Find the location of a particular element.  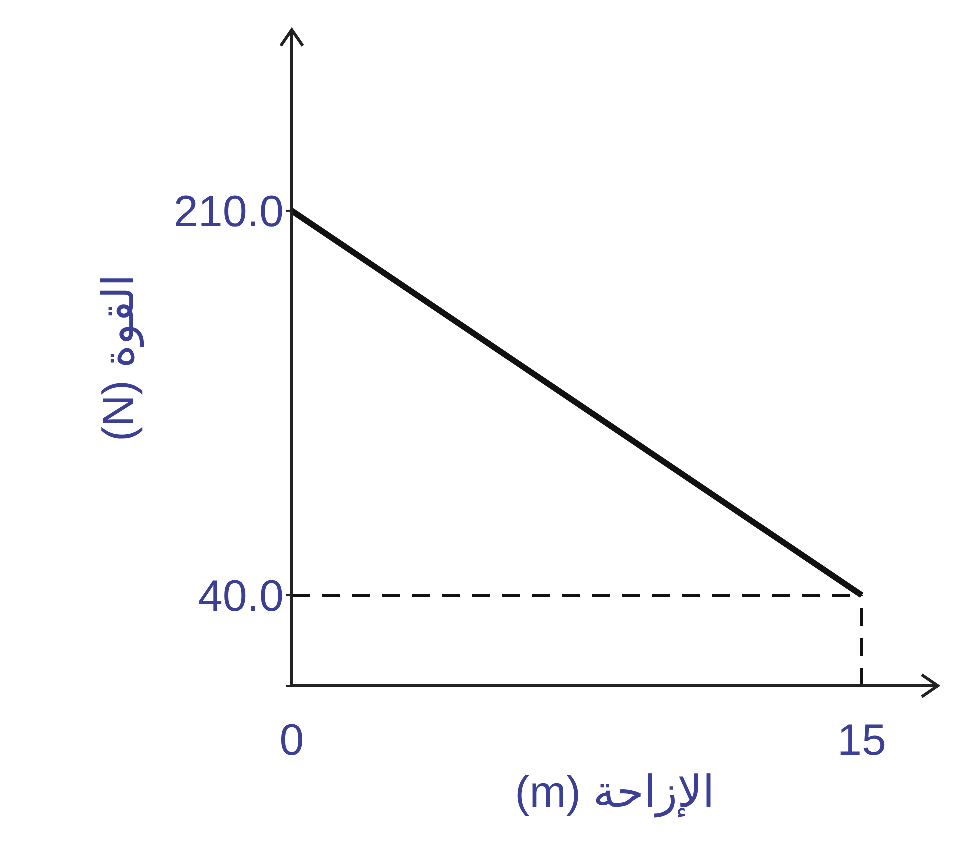

y-axis-title: القوة (N) is located at coordinates (119, 358).